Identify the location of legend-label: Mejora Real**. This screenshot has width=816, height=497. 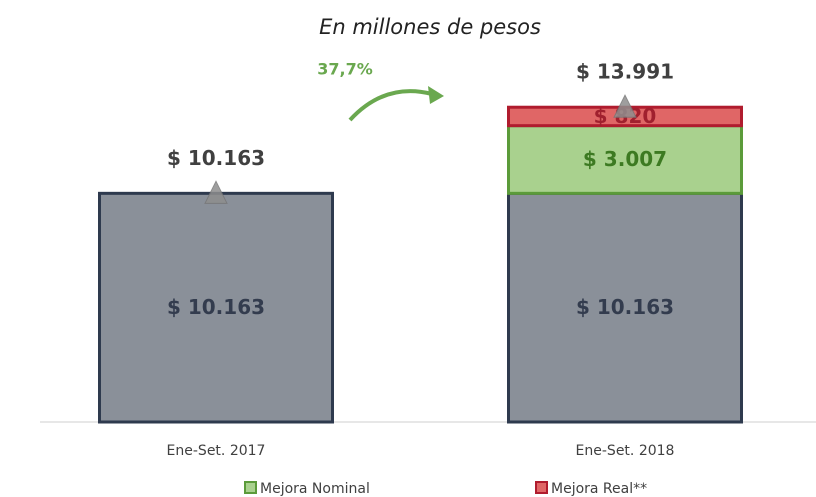
(599, 489).